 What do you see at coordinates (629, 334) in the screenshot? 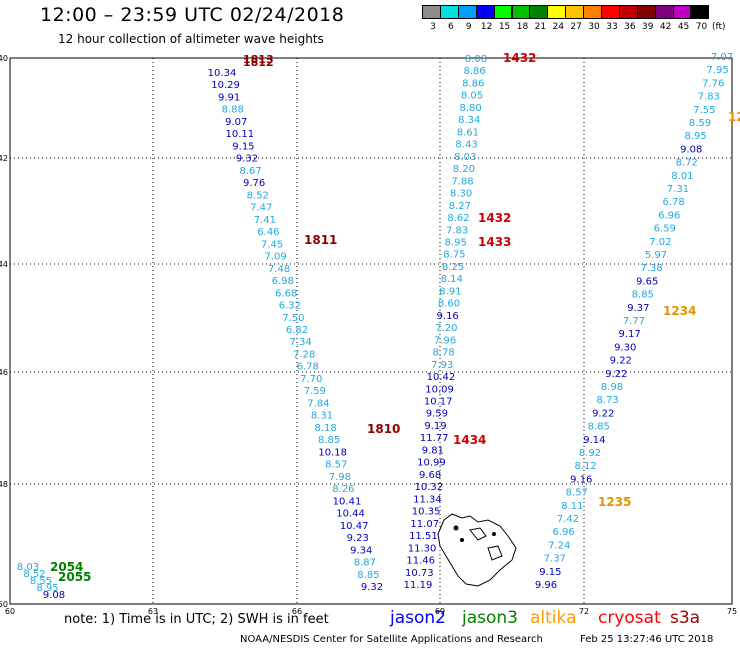
I see `swh-value-pass-right: 9.17` at bounding box center [629, 334].